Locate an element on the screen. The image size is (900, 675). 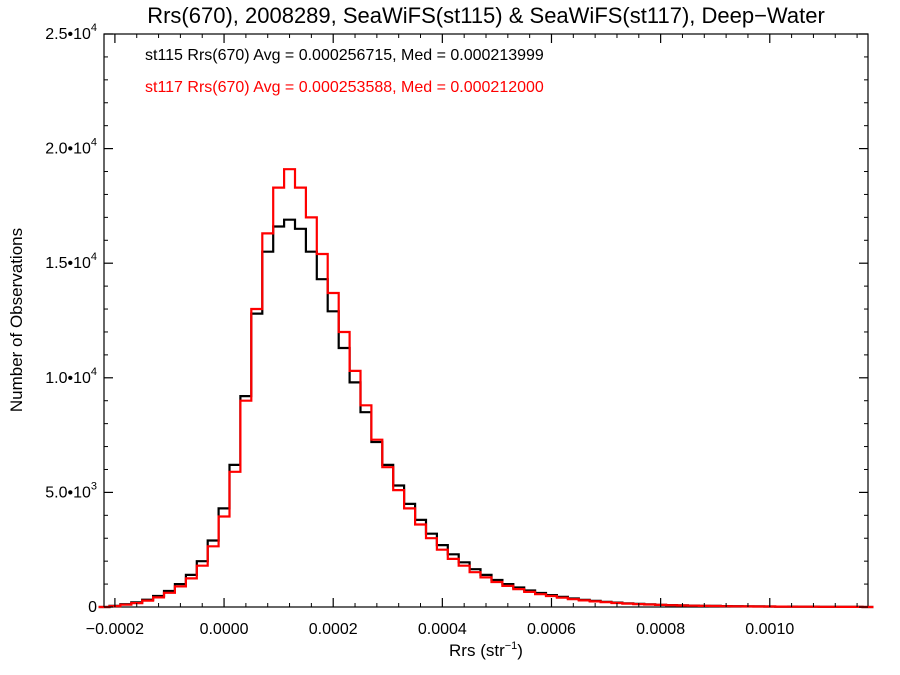
y-tick-label: 2.5•104 is located at coordinates (71, 32).